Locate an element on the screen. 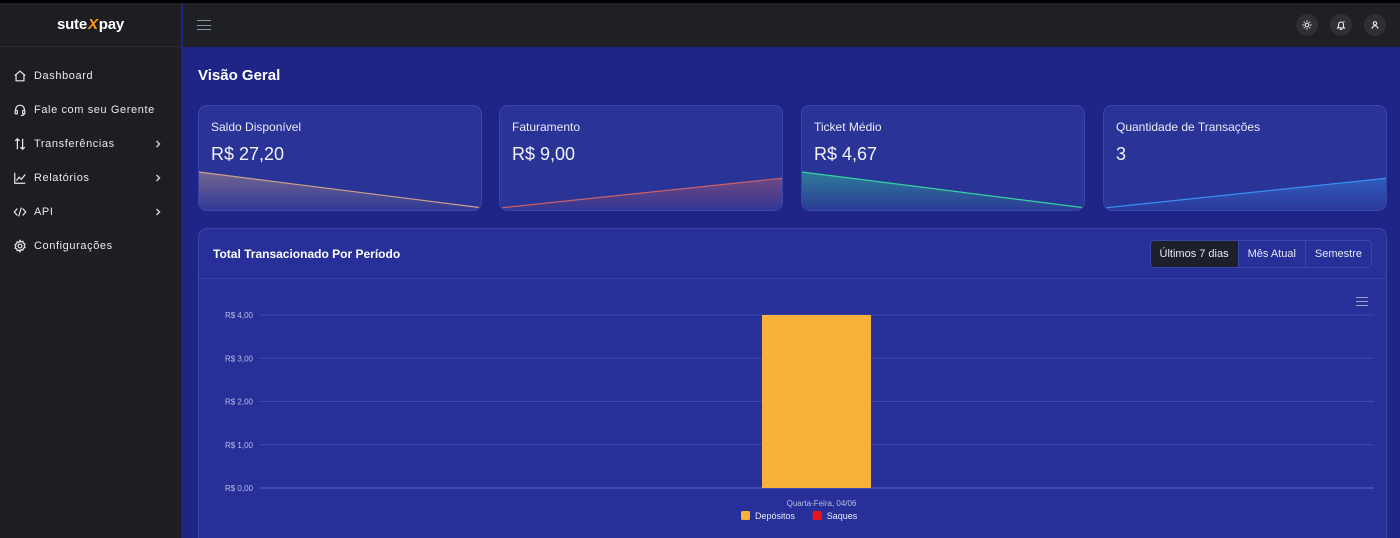 The image size is (1400, 538). x-tick-label: Quarta-Feira, 04/06 is located at coordinates (822, 503).